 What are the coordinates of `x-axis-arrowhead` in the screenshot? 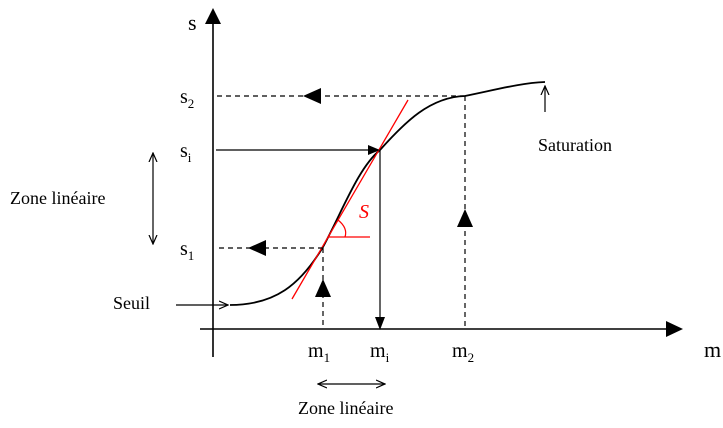 It's located at (674, 329).